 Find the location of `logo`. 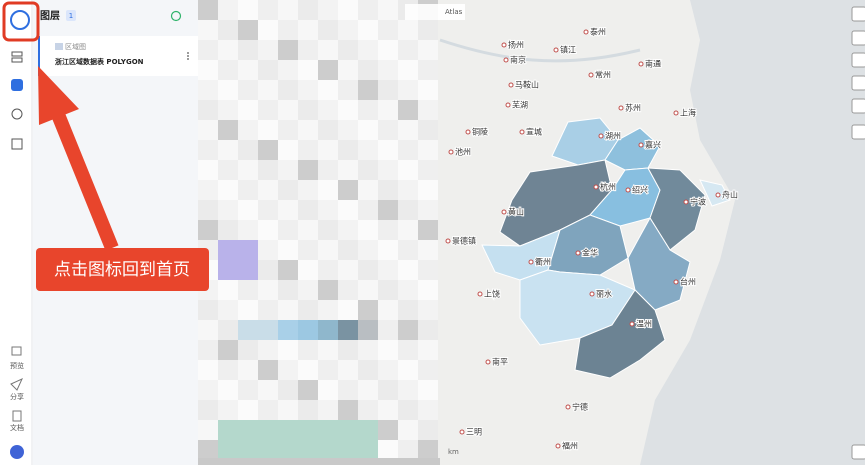

logo is located at coordinates (20, 20).